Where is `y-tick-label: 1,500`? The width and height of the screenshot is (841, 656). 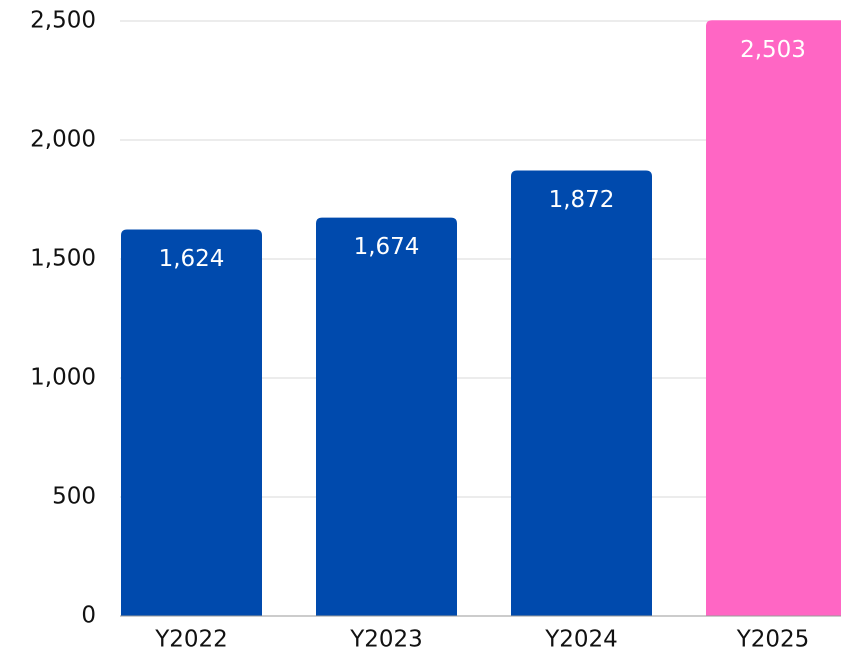
y-tick-label: 1,500 is located at coordinates (63, 259).